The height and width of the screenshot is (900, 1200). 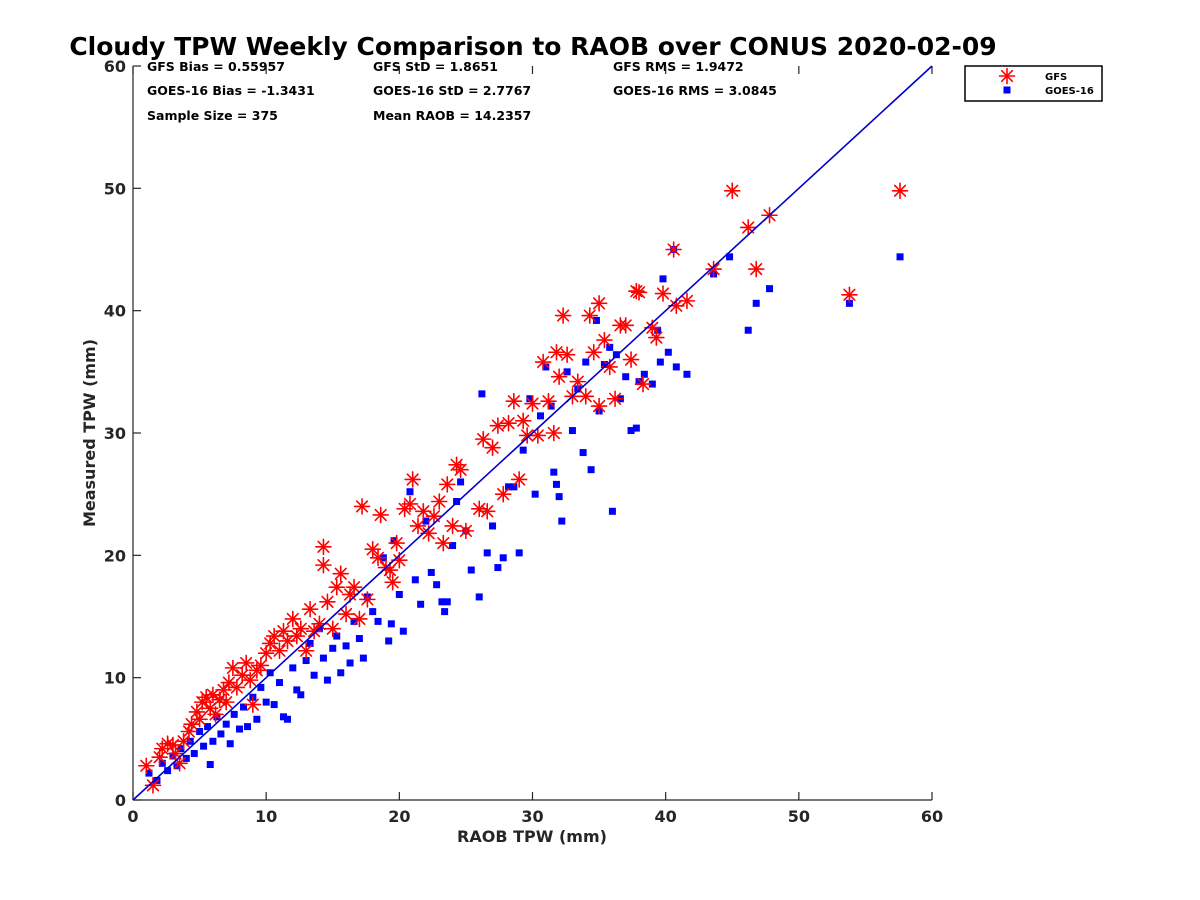 What do you see at coordinates (115, 311) in the screenshot?
I see `y-tick-label: 40` at bounding box center [115, 311].